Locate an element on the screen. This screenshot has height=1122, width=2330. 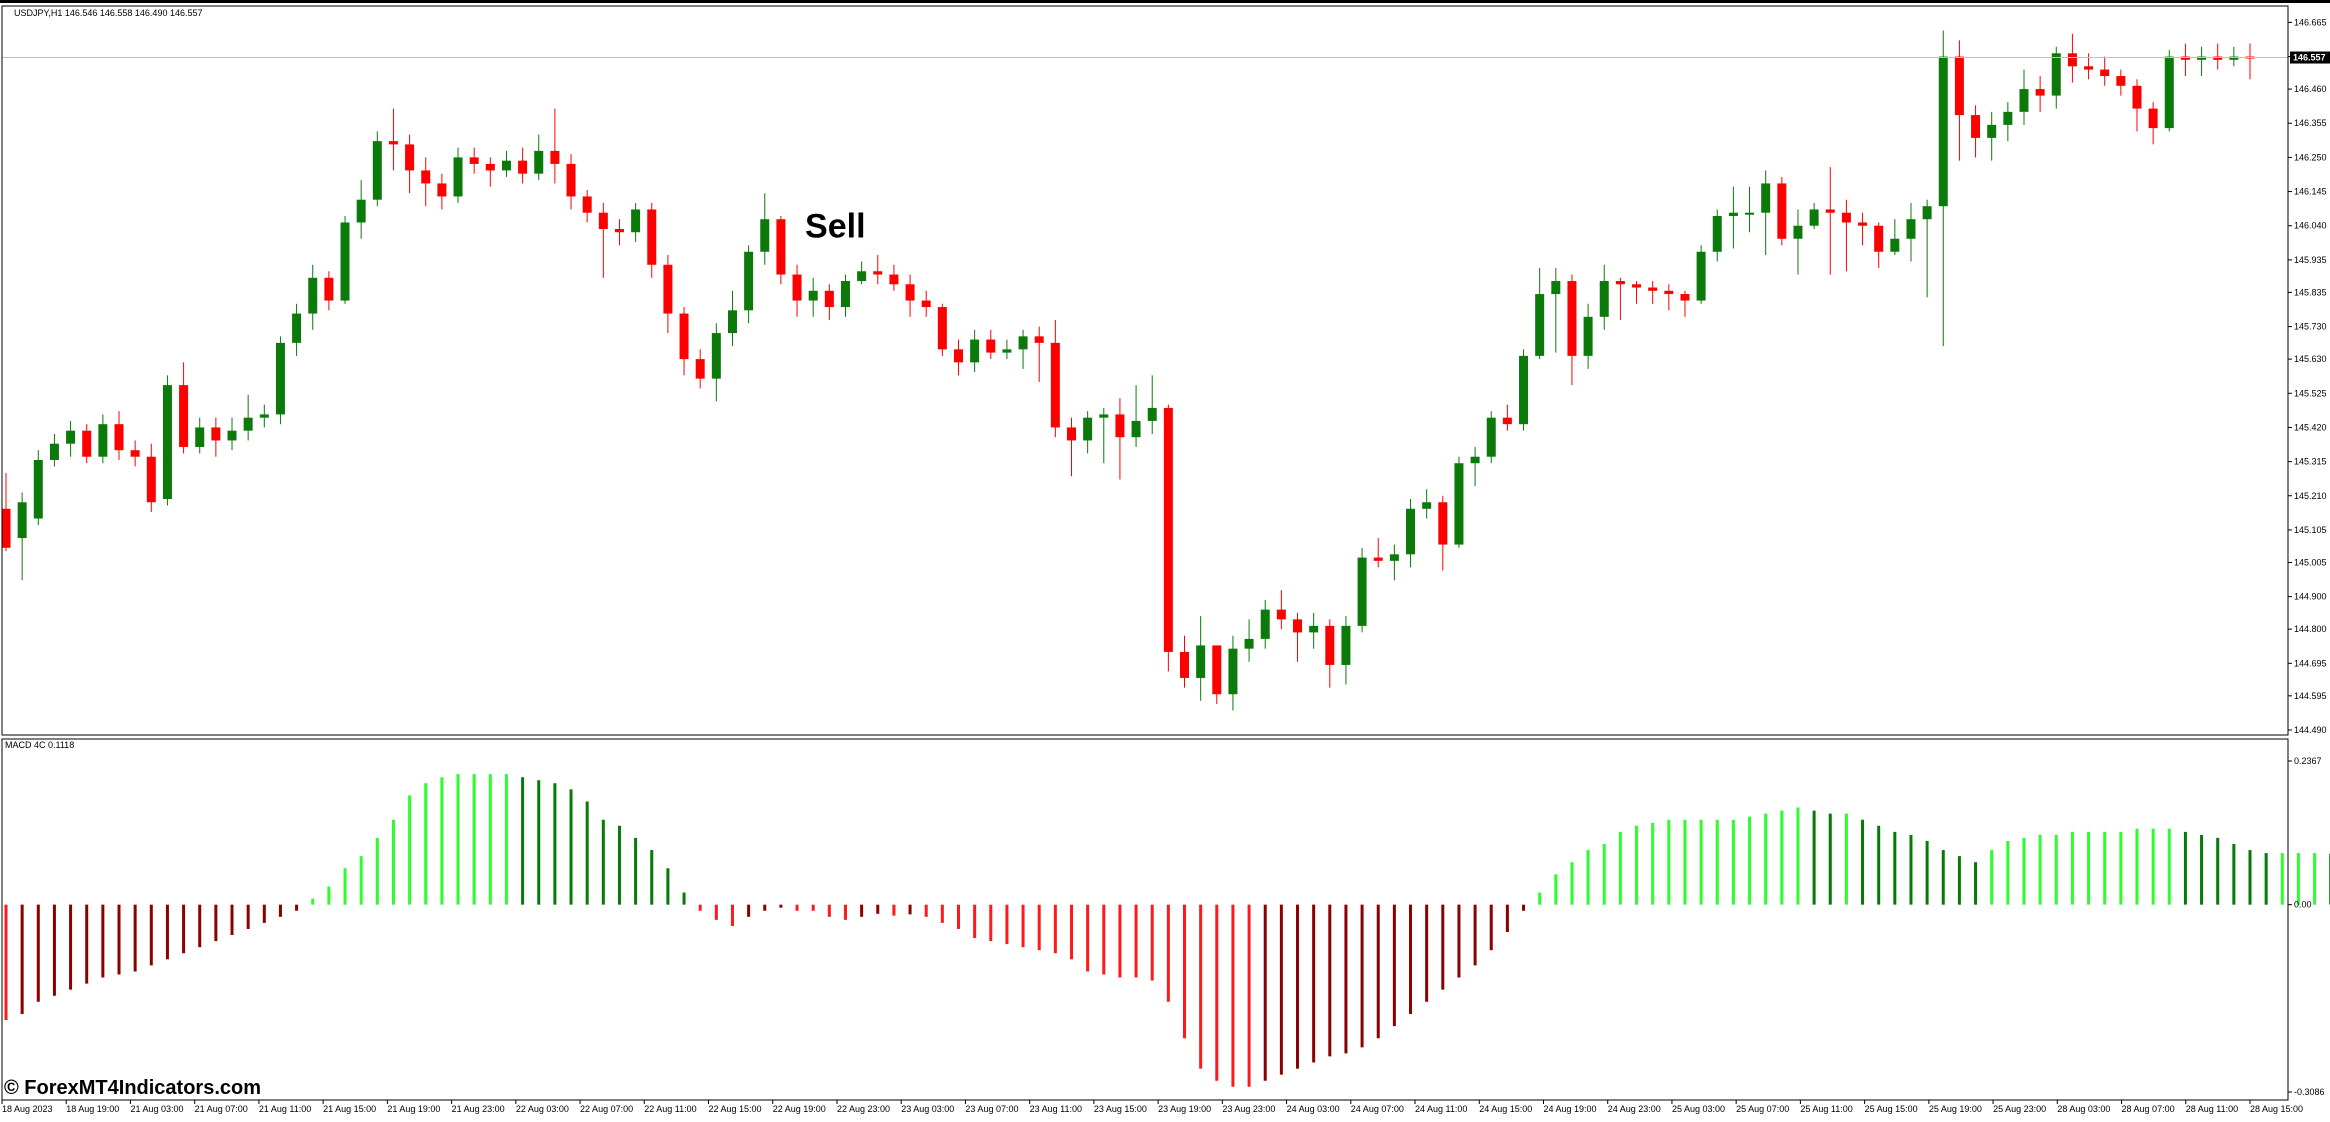
time-tick-label: 23 Aug 15:00 is located at coordinates (1120, 1109).